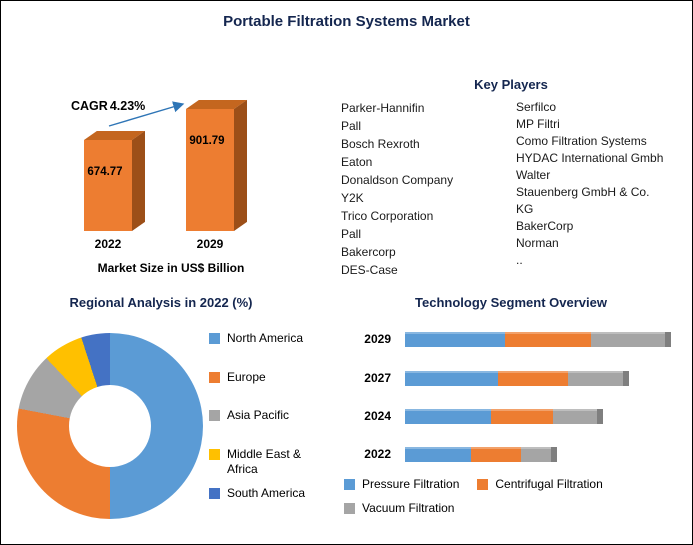  I want to click on tech-year-label: 2022, so click(377, 454).